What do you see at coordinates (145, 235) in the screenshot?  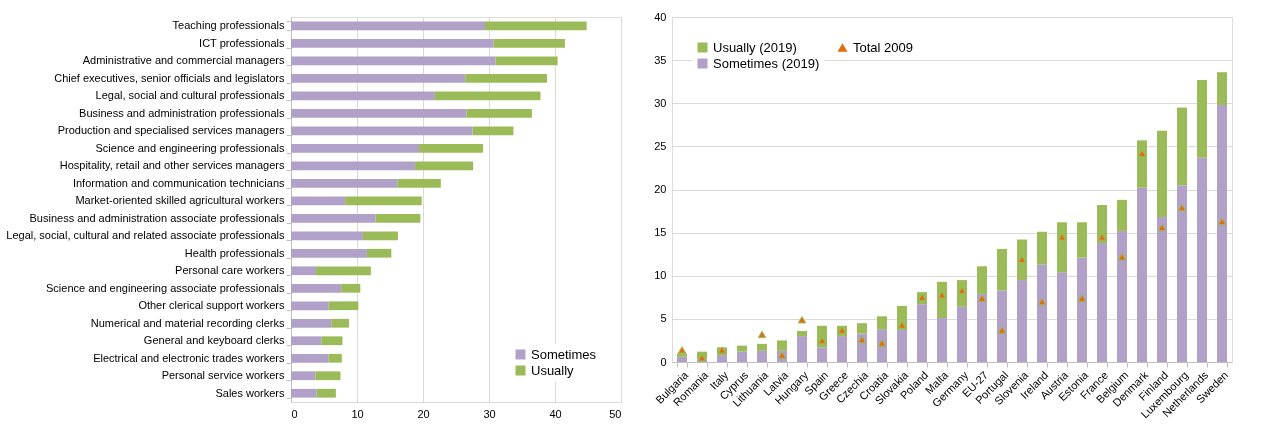 I see `y-tick-label: Legal, social, cultural and related associate professionals` at bounding box center [145, 235].